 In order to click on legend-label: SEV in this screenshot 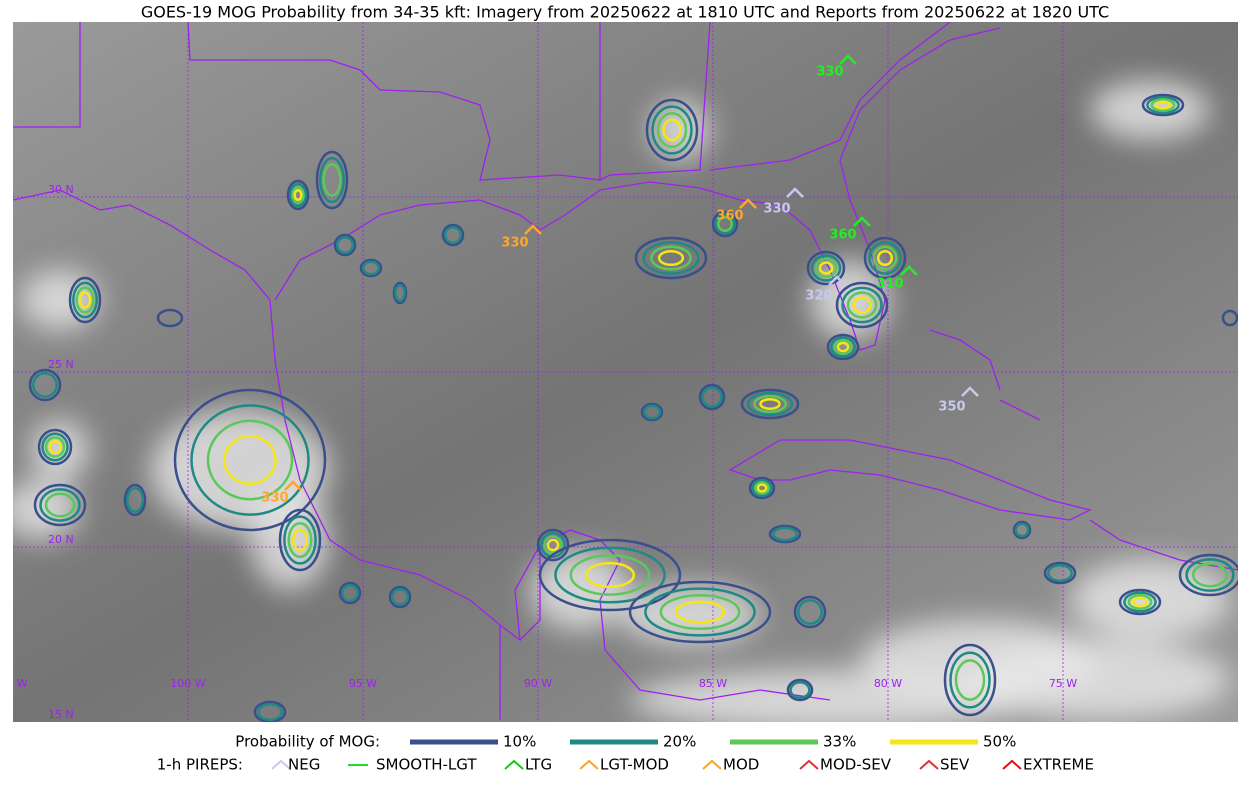, I will do `click(955, 765)`.